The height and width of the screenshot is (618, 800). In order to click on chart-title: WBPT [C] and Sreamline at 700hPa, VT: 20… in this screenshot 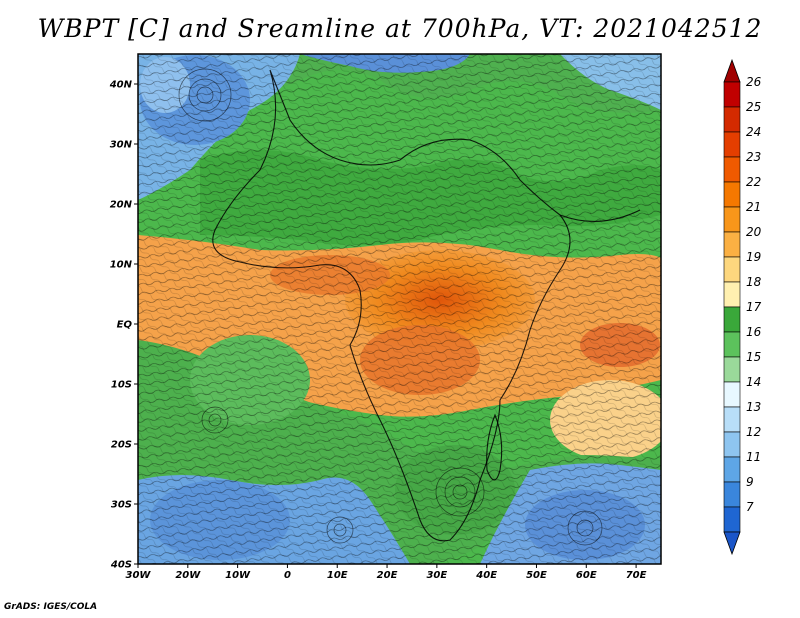, I will do `click(400, 28)`.